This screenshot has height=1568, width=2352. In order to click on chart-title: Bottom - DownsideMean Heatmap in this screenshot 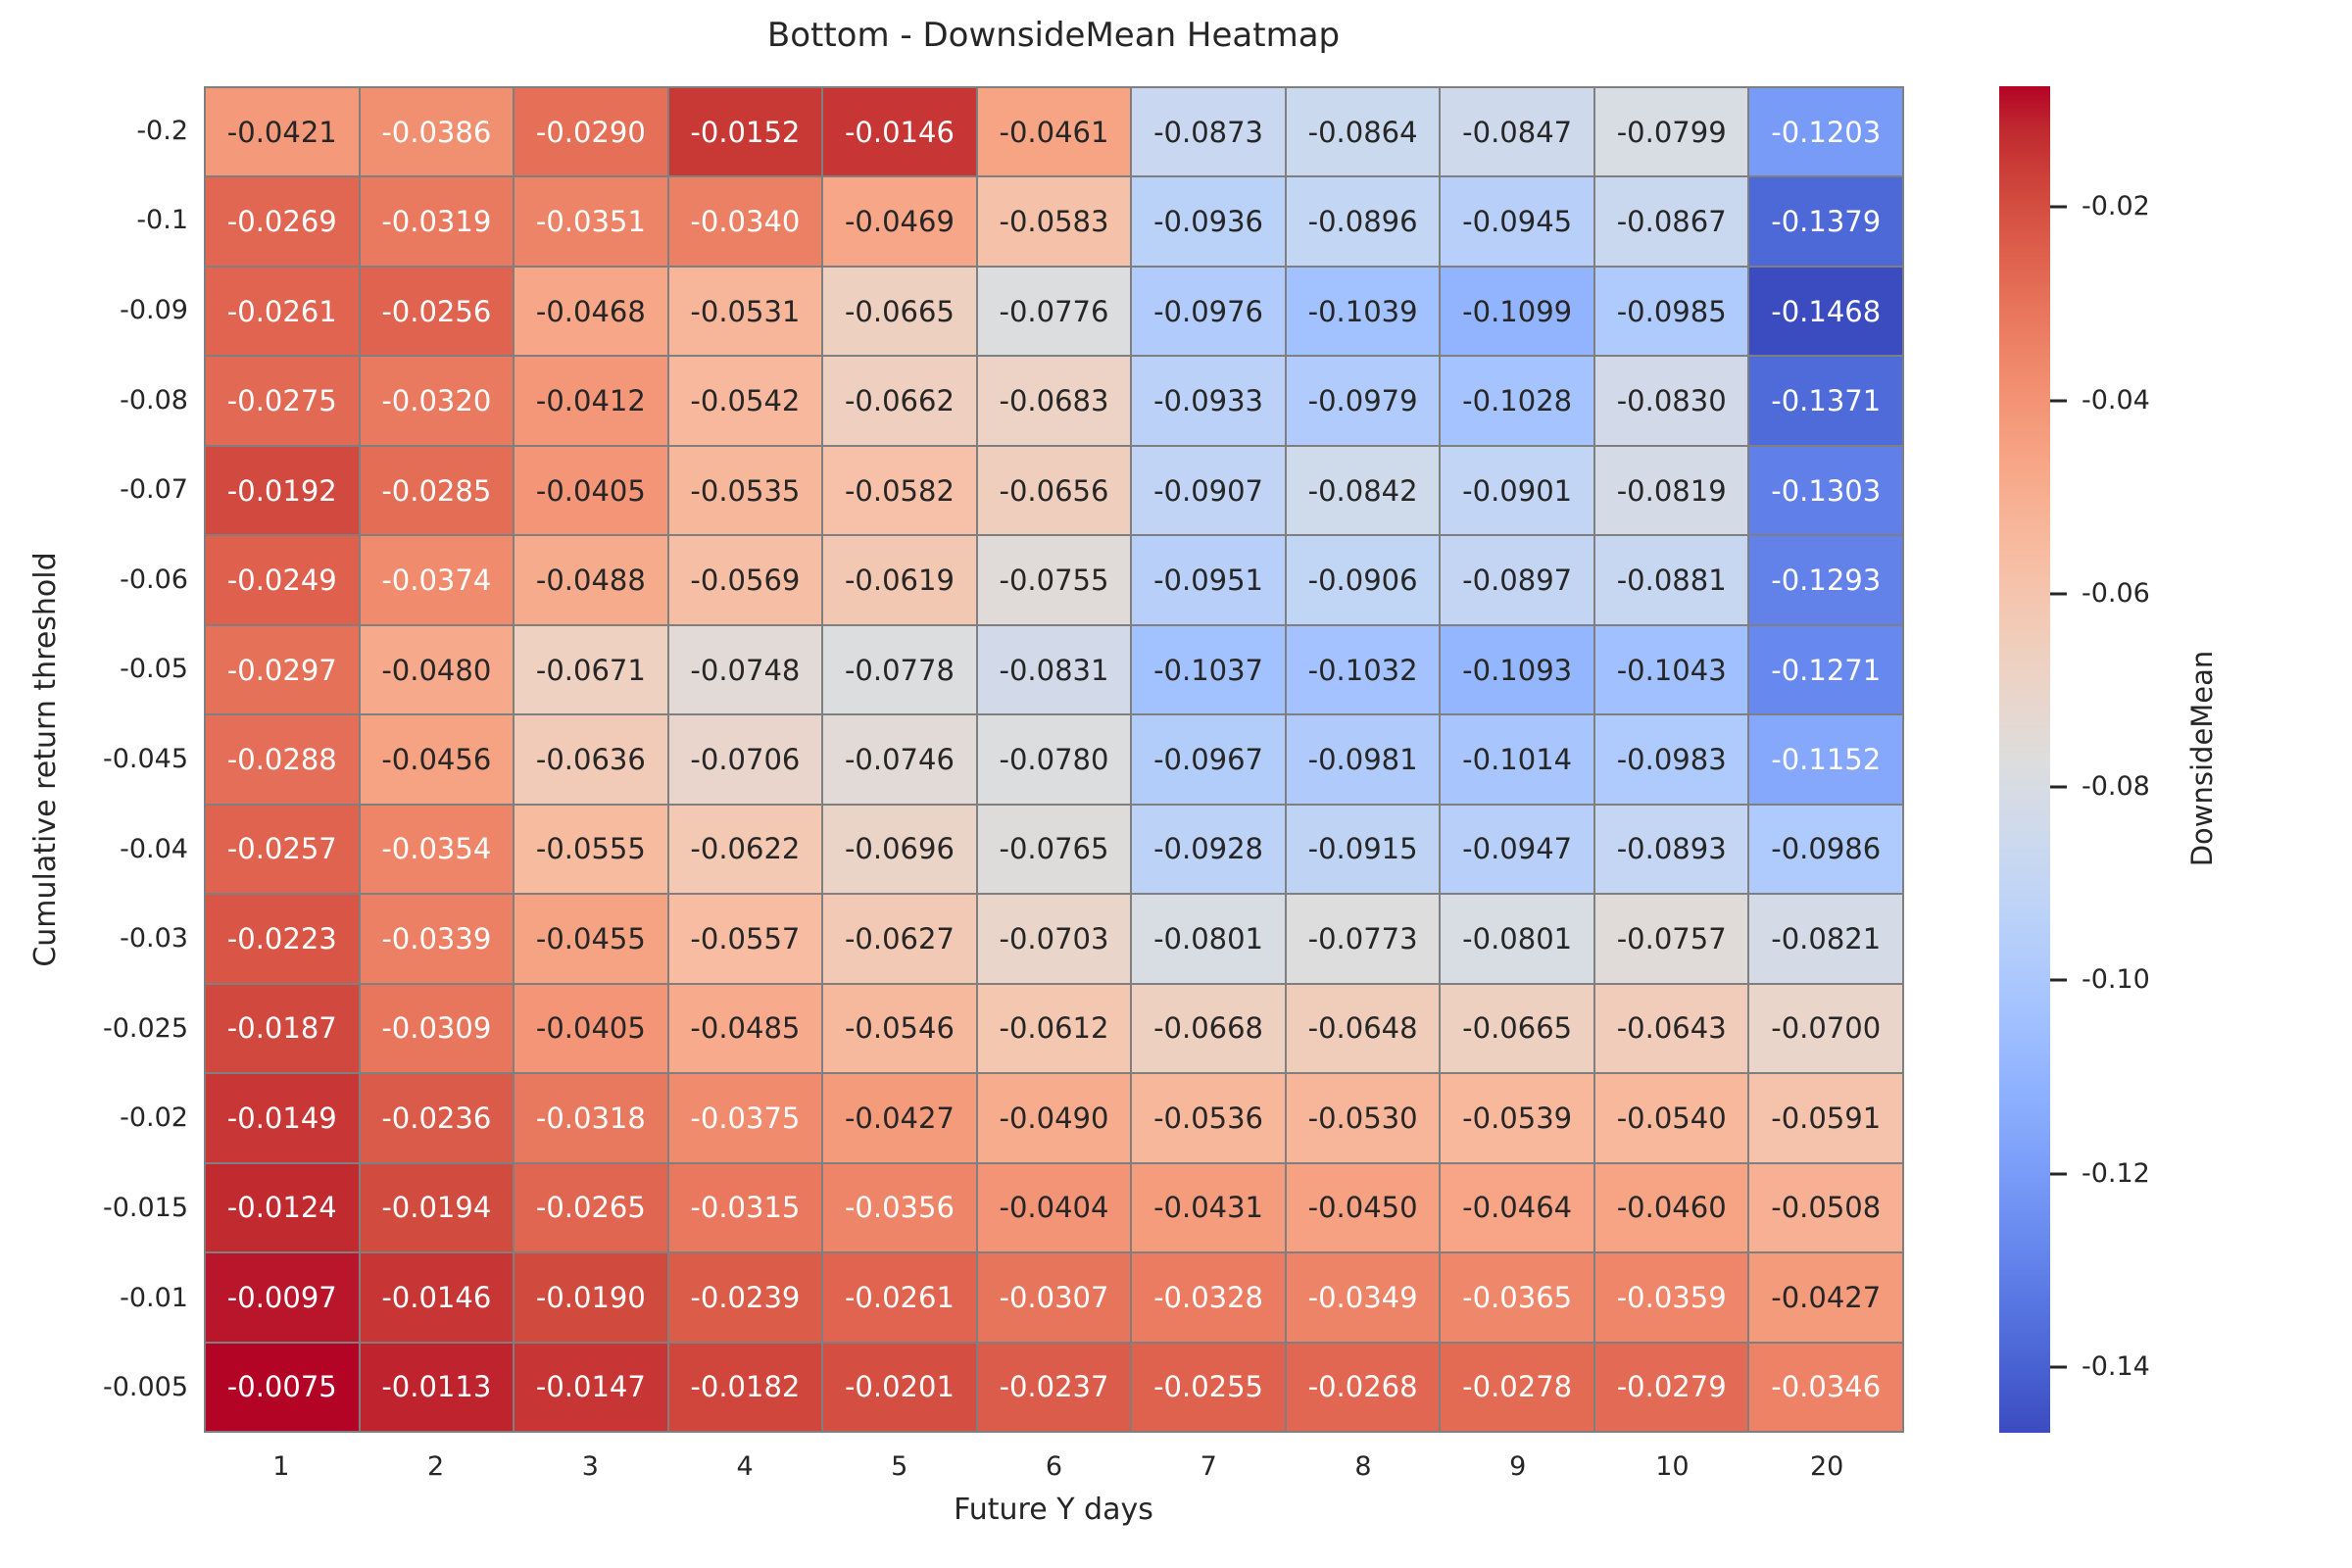, I will do `click(1053, 35)`.